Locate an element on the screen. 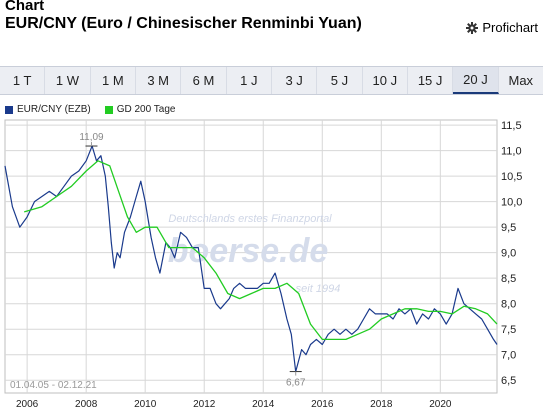  tab-5j: 5 J is located at coordinates (340, 80).